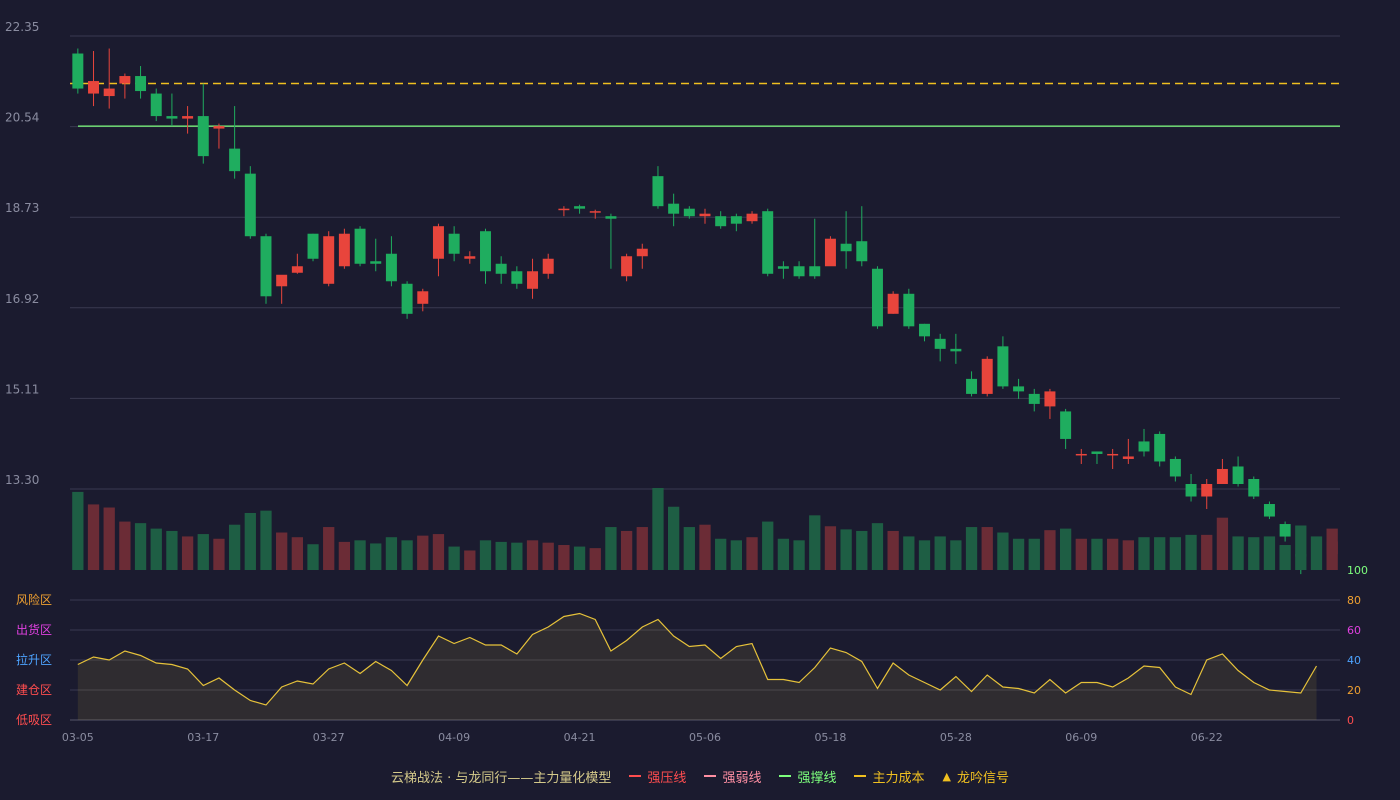  Describe the element at coordinates (732, 776) in the screenshot. I see `legend-item: 强弱线` at that location.